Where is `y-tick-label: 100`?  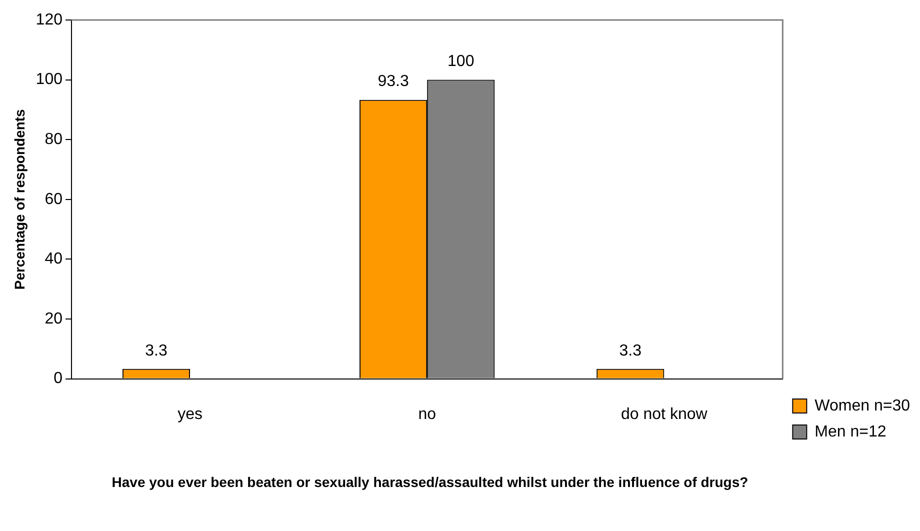 y-tick-label: 100 is located at coordinates (49, 79).